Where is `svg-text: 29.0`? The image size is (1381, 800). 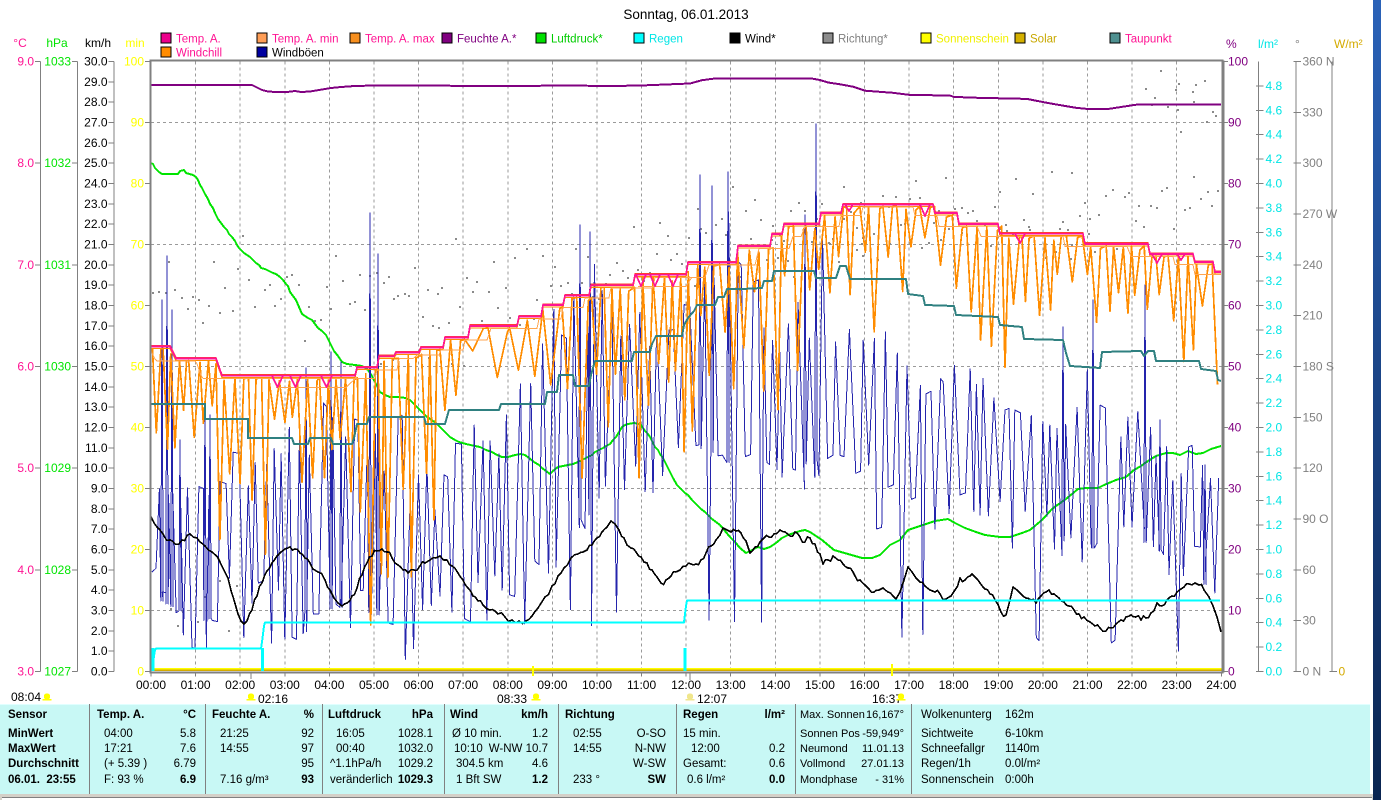
svg-text: 29.0 is located at coordinates (96, 82).